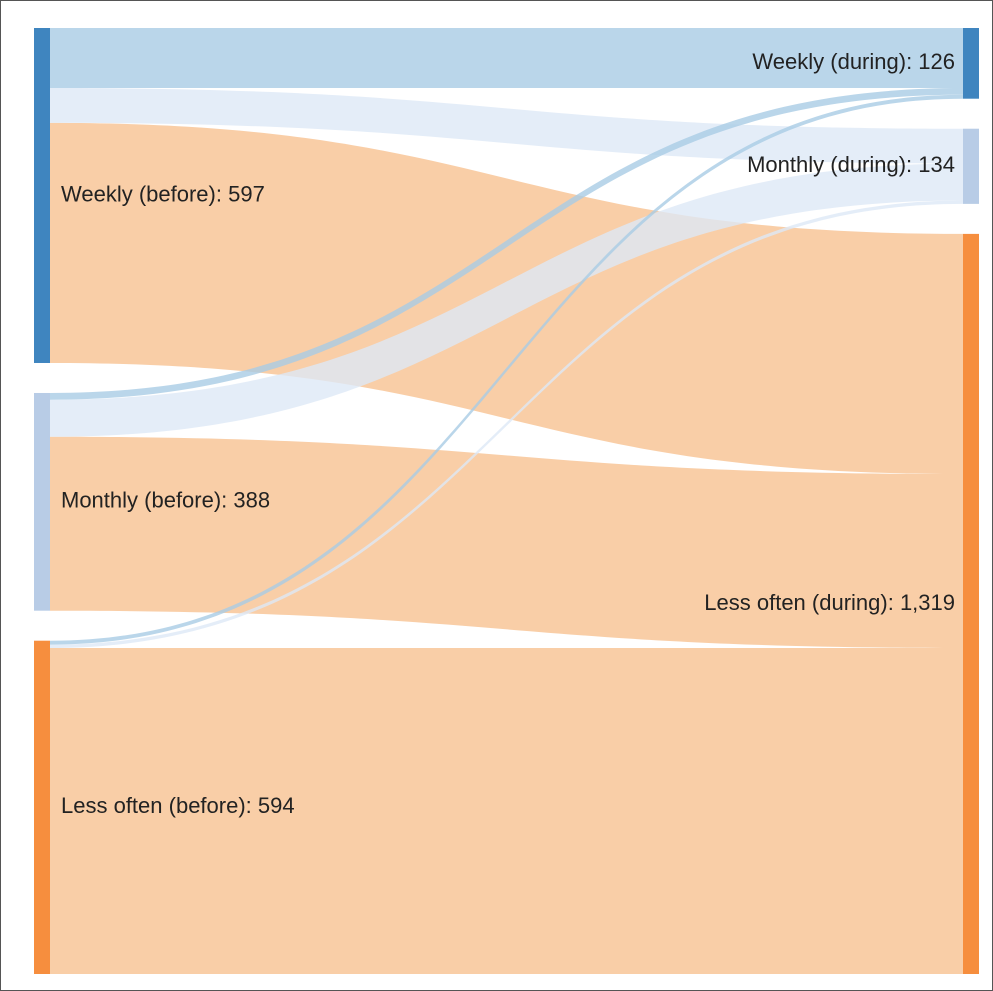  Describe the element at coordinates (163, 193) in the screenshot. I see `node-label-wb: Weekly (before): 597` at that location.